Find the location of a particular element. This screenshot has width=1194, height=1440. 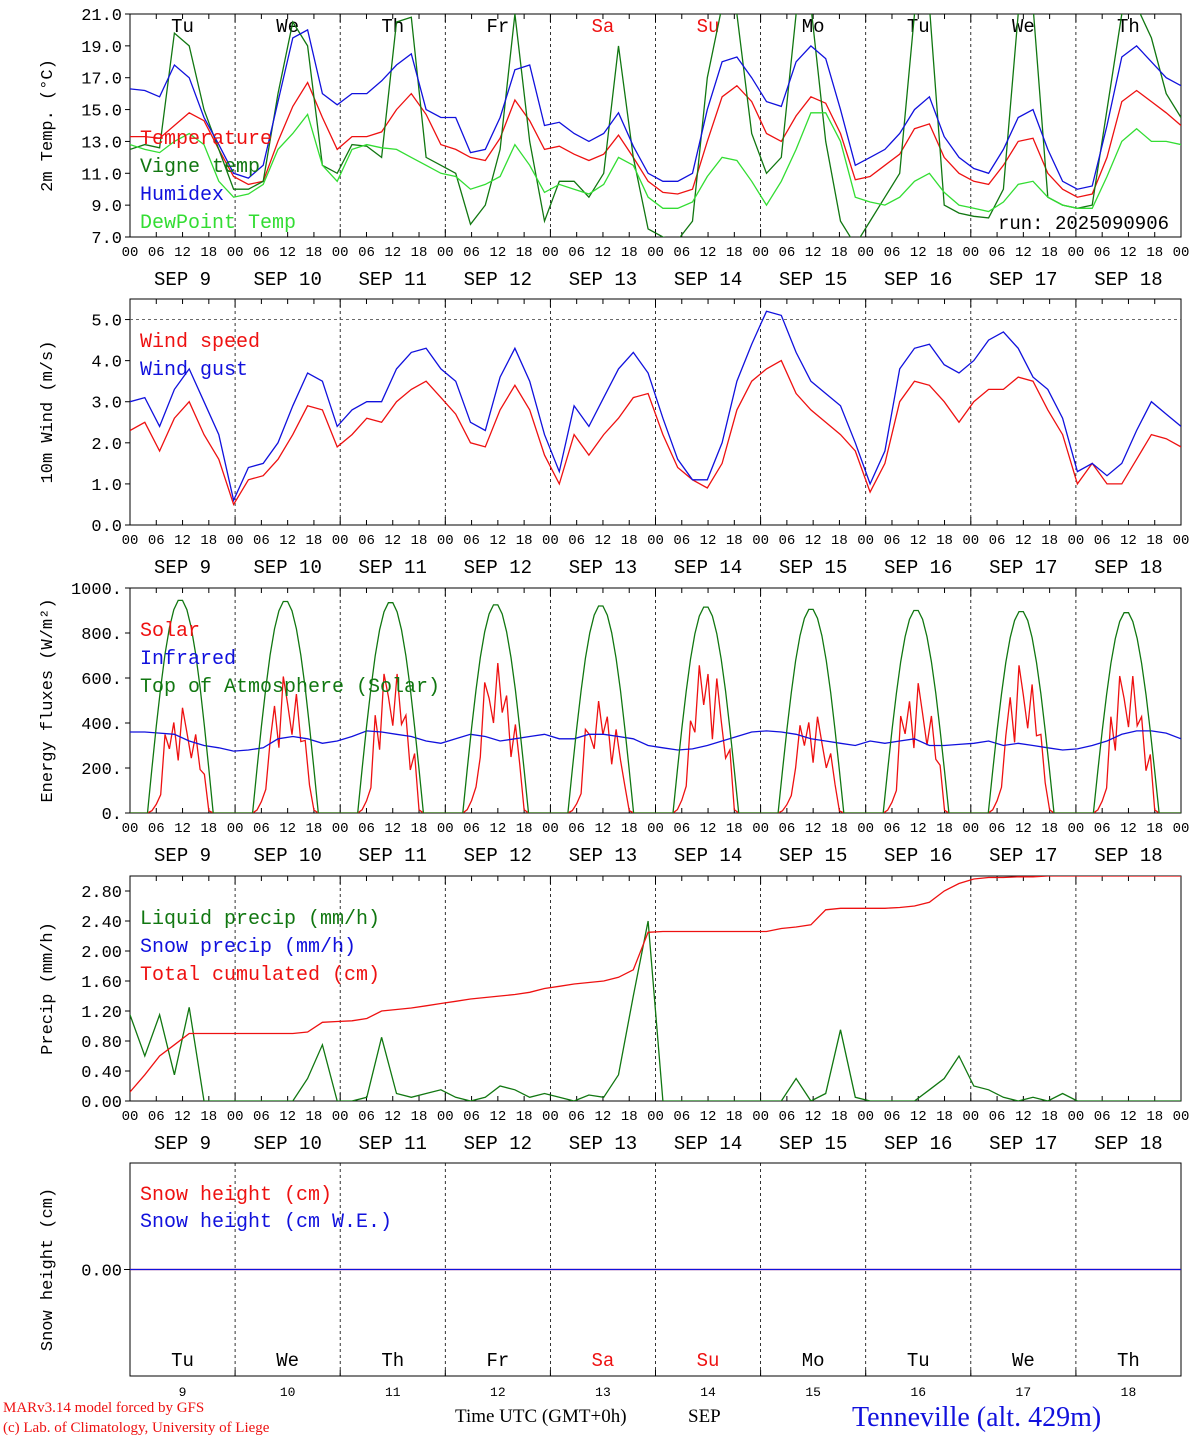

x-day-label: SEP 9 is located at coordinates (182, 1144).